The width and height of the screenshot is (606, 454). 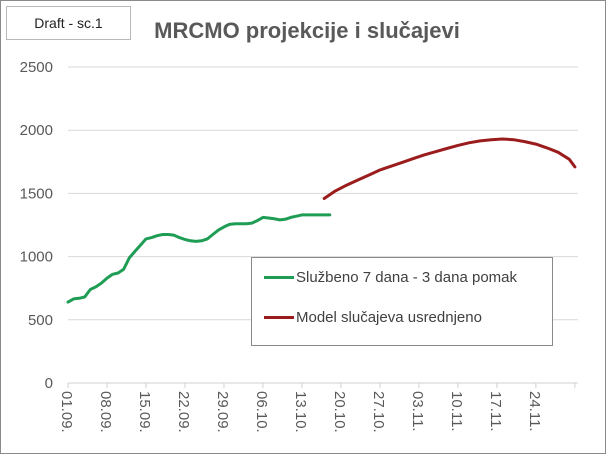 What do you see at coordinates (279, 277) in the screenshot?
I see `legend-swatch-green-icon` at bounding box center [279, 277].